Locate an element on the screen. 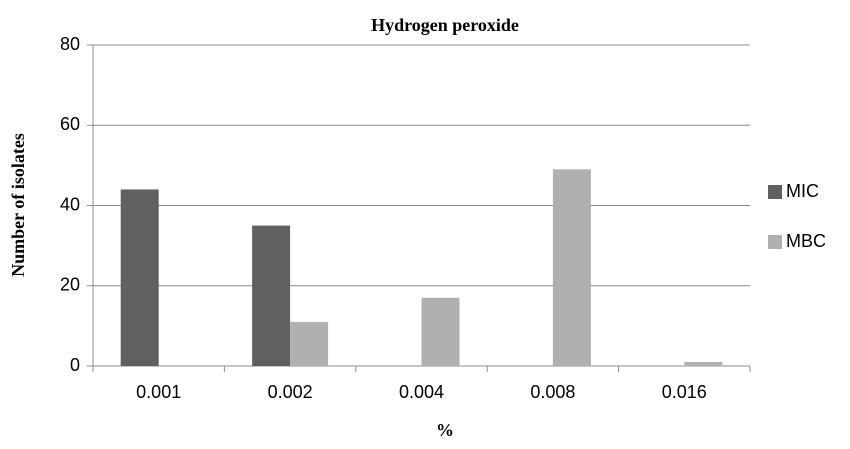 This screenshot has width=850, height=449. y-axis-label: Number of isolates is located at coordinates (18, 205).